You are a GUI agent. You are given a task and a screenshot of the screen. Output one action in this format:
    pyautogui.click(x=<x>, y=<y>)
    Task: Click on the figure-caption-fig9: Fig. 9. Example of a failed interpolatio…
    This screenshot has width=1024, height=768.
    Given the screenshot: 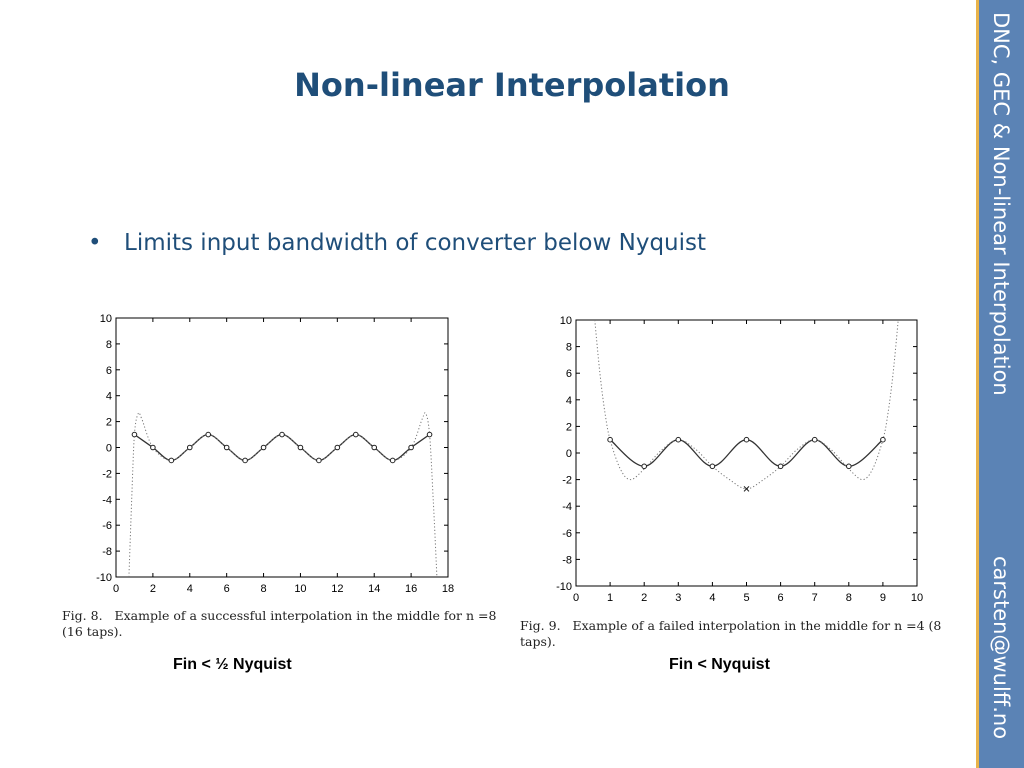 What is the action you would take?
    pyautogui.click(x=740, y=634)
    